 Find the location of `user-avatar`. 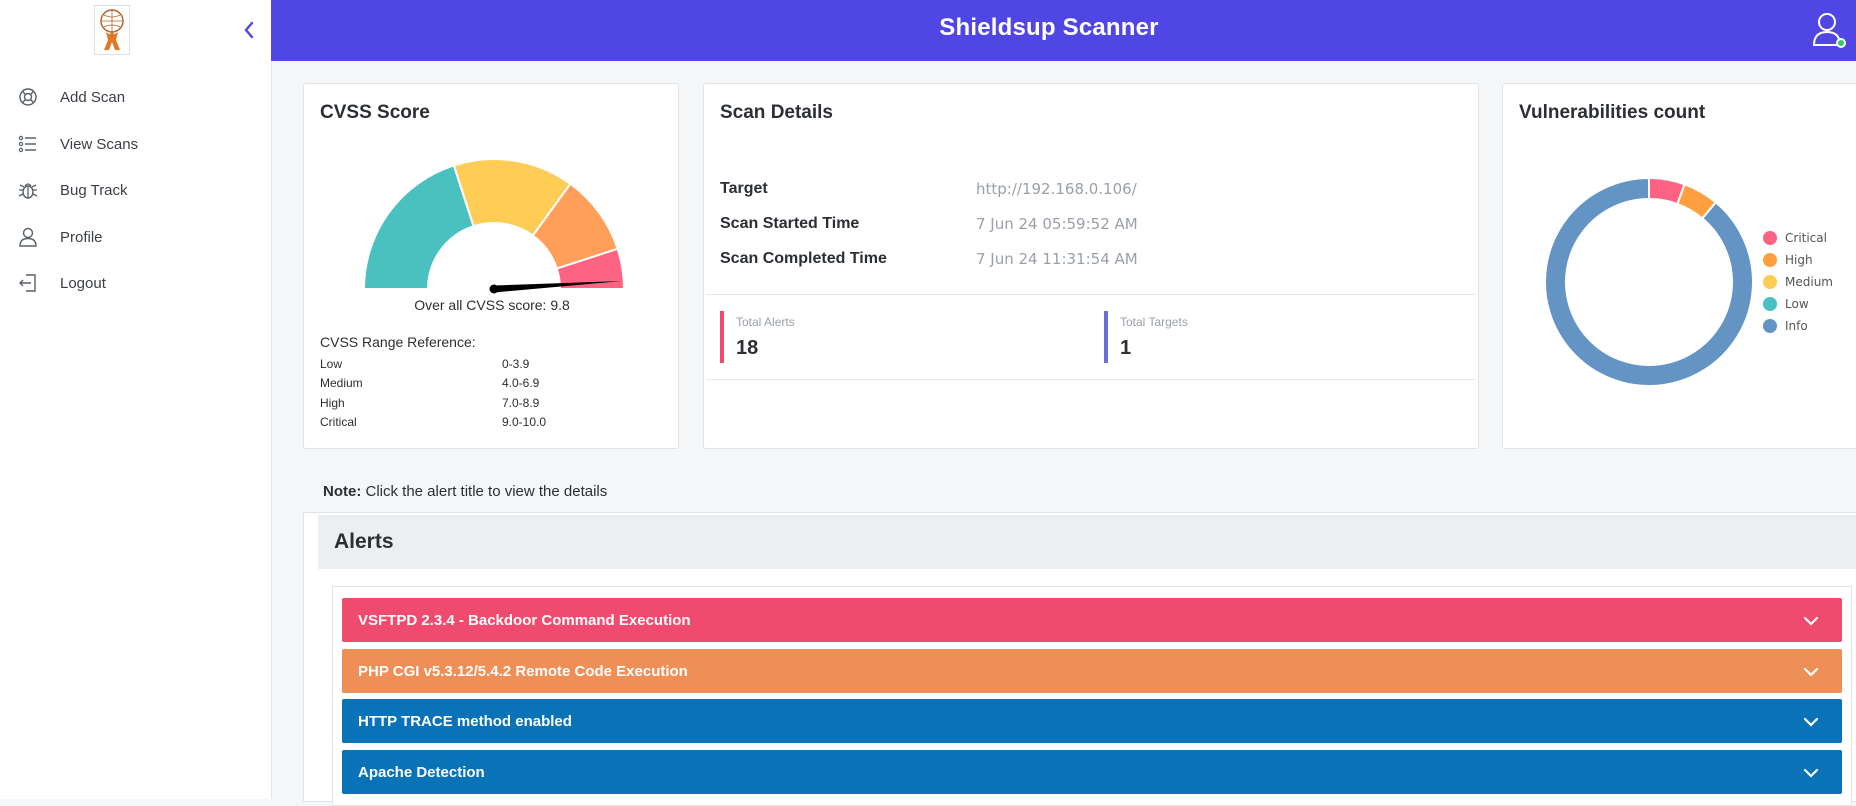

user-avatar is located at coordinates (1829, 30).